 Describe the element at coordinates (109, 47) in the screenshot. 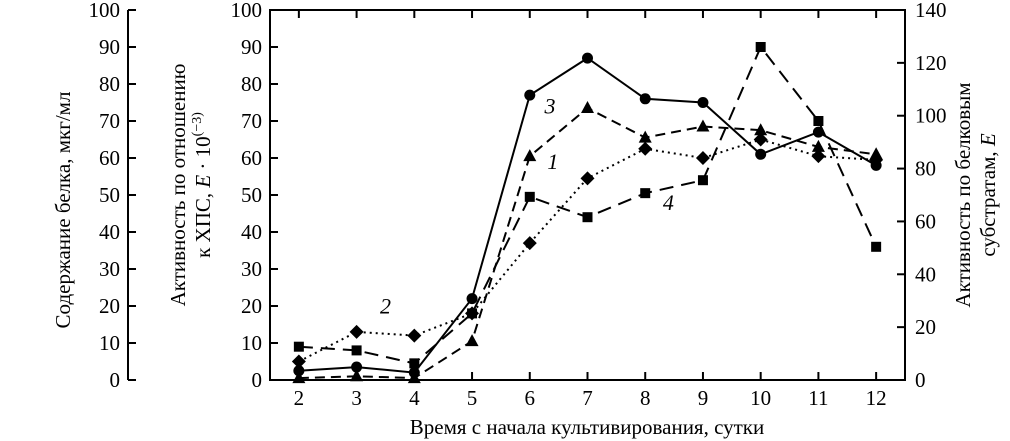

I see `y-outer-tick-label: 90` at that location.